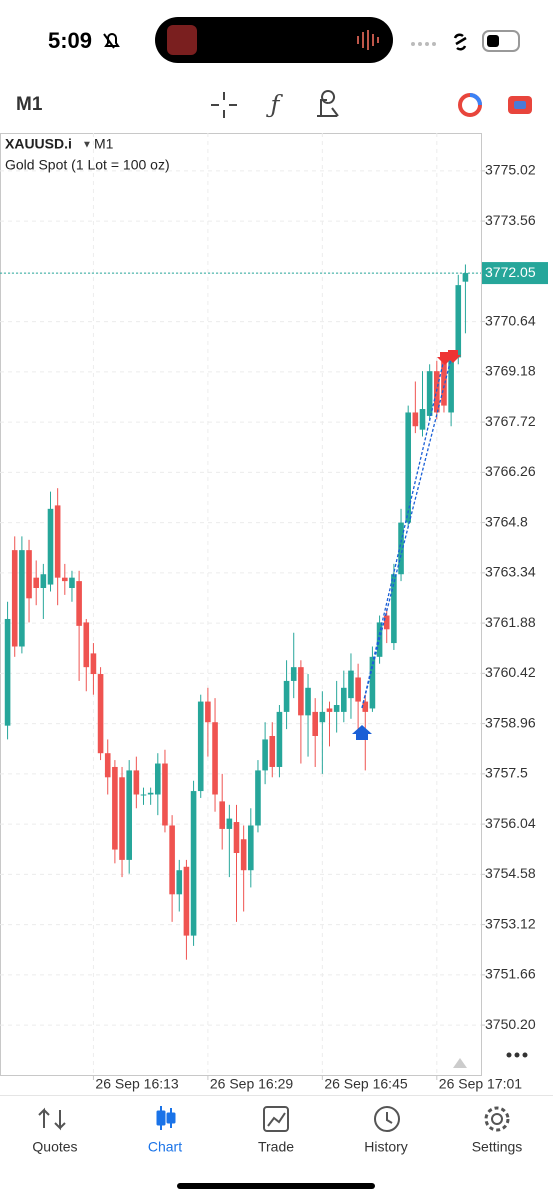 This screenshot has width=553, height=1200. What do you see at coordinates (460, 1063) in the screenshot?
I see `scroll-marker` at bounding box center [460, 1063].